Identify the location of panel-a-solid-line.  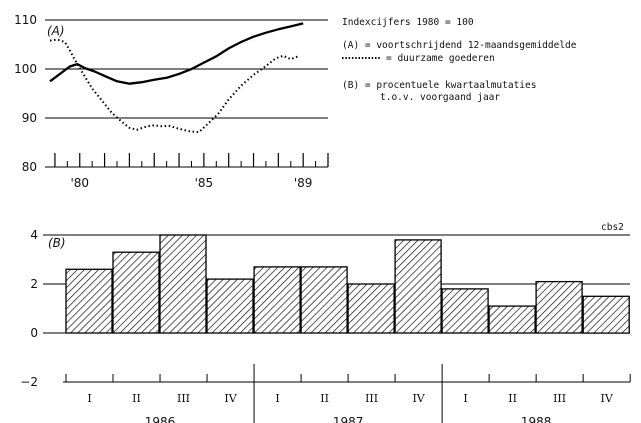
(176, 53).